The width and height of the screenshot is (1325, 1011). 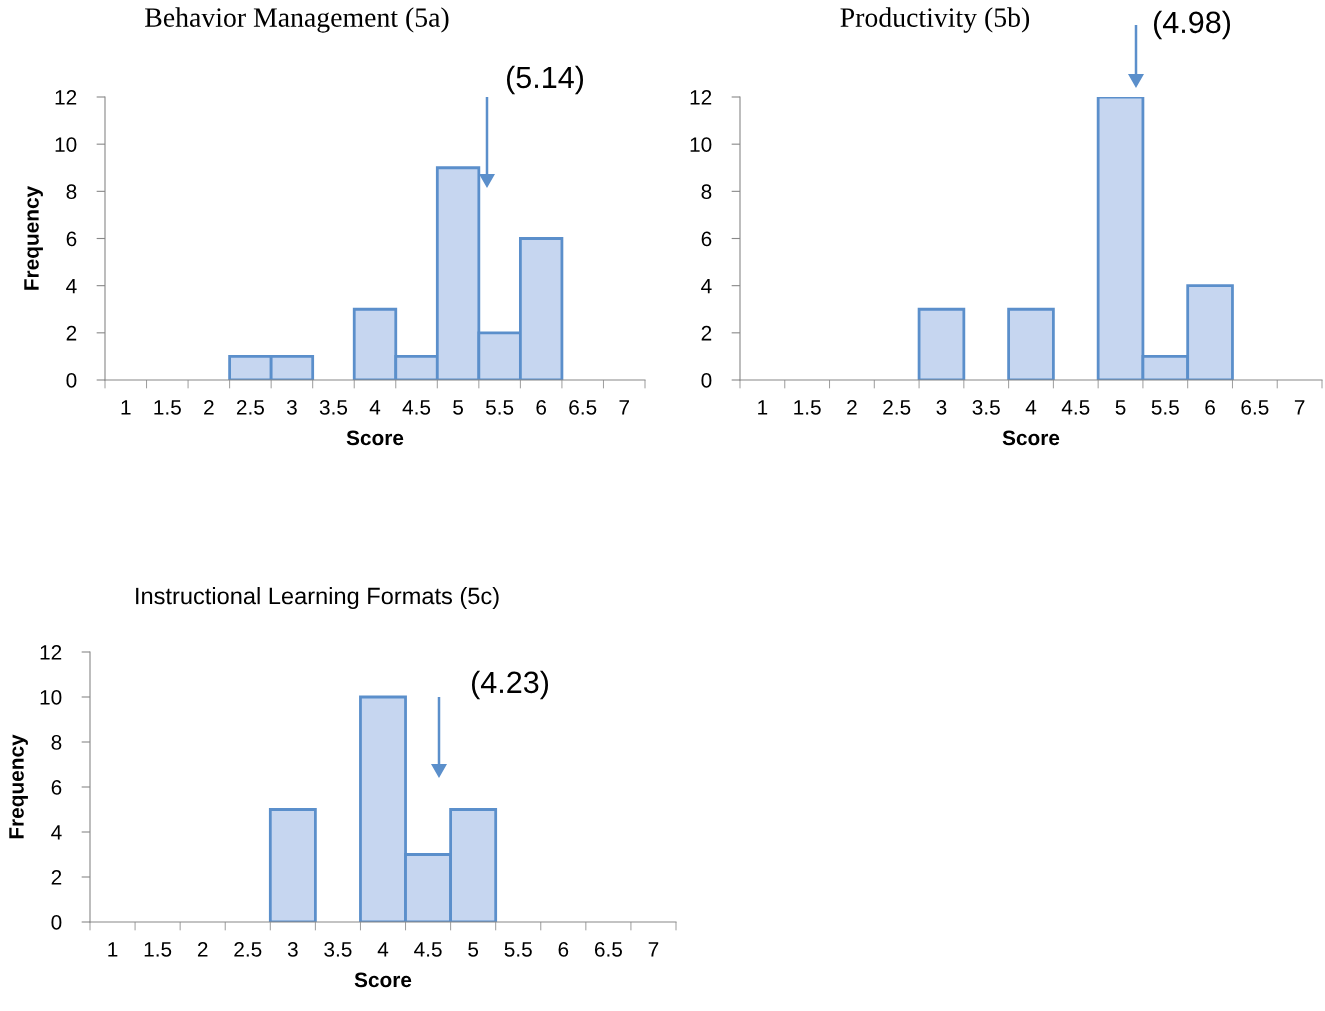 What do you see at coordinates (297, 20) in the screenshot?
I see `chart-title: Behavior Management (5a)` at bounding box center [297, 20].